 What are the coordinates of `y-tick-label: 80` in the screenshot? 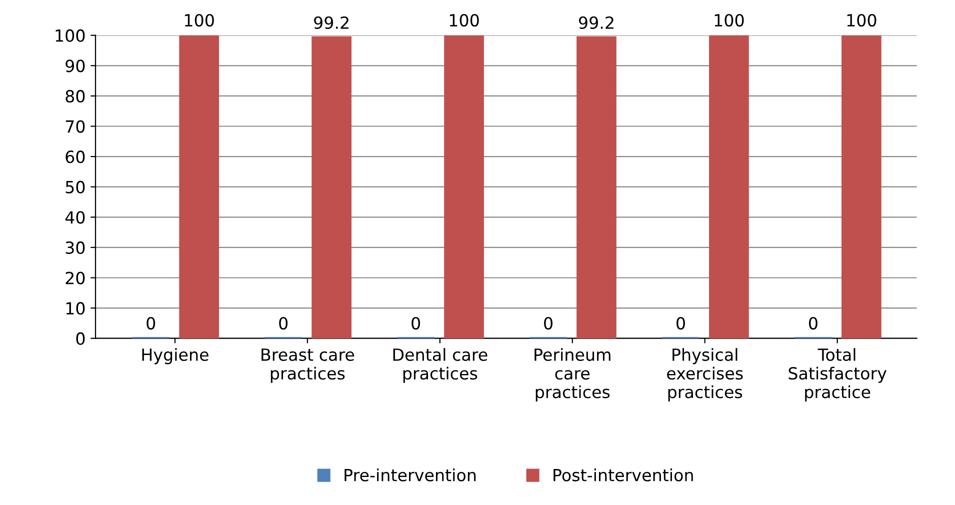 It's located at (75, 96).